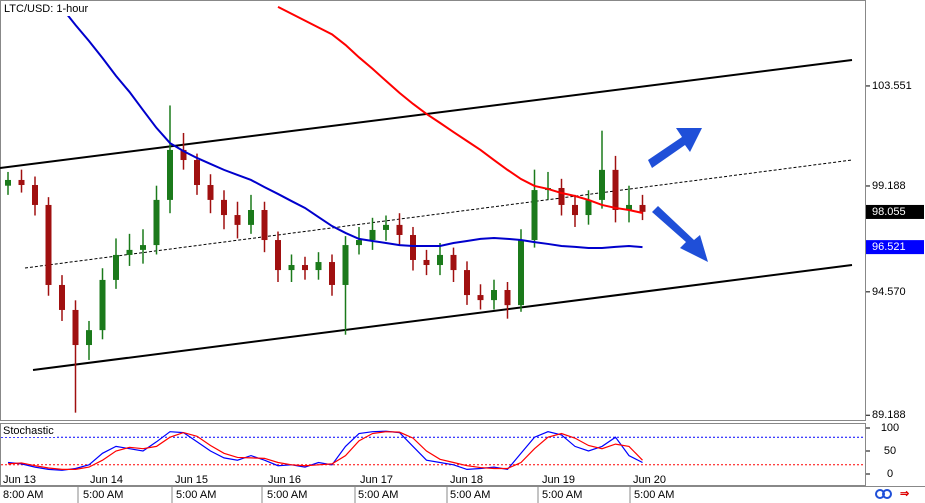 This screenshot has height=503, width=925. What do you see at coordinates (354, 495) in the screenshot?
I see `time-separators` at bounding box center [354, 495].